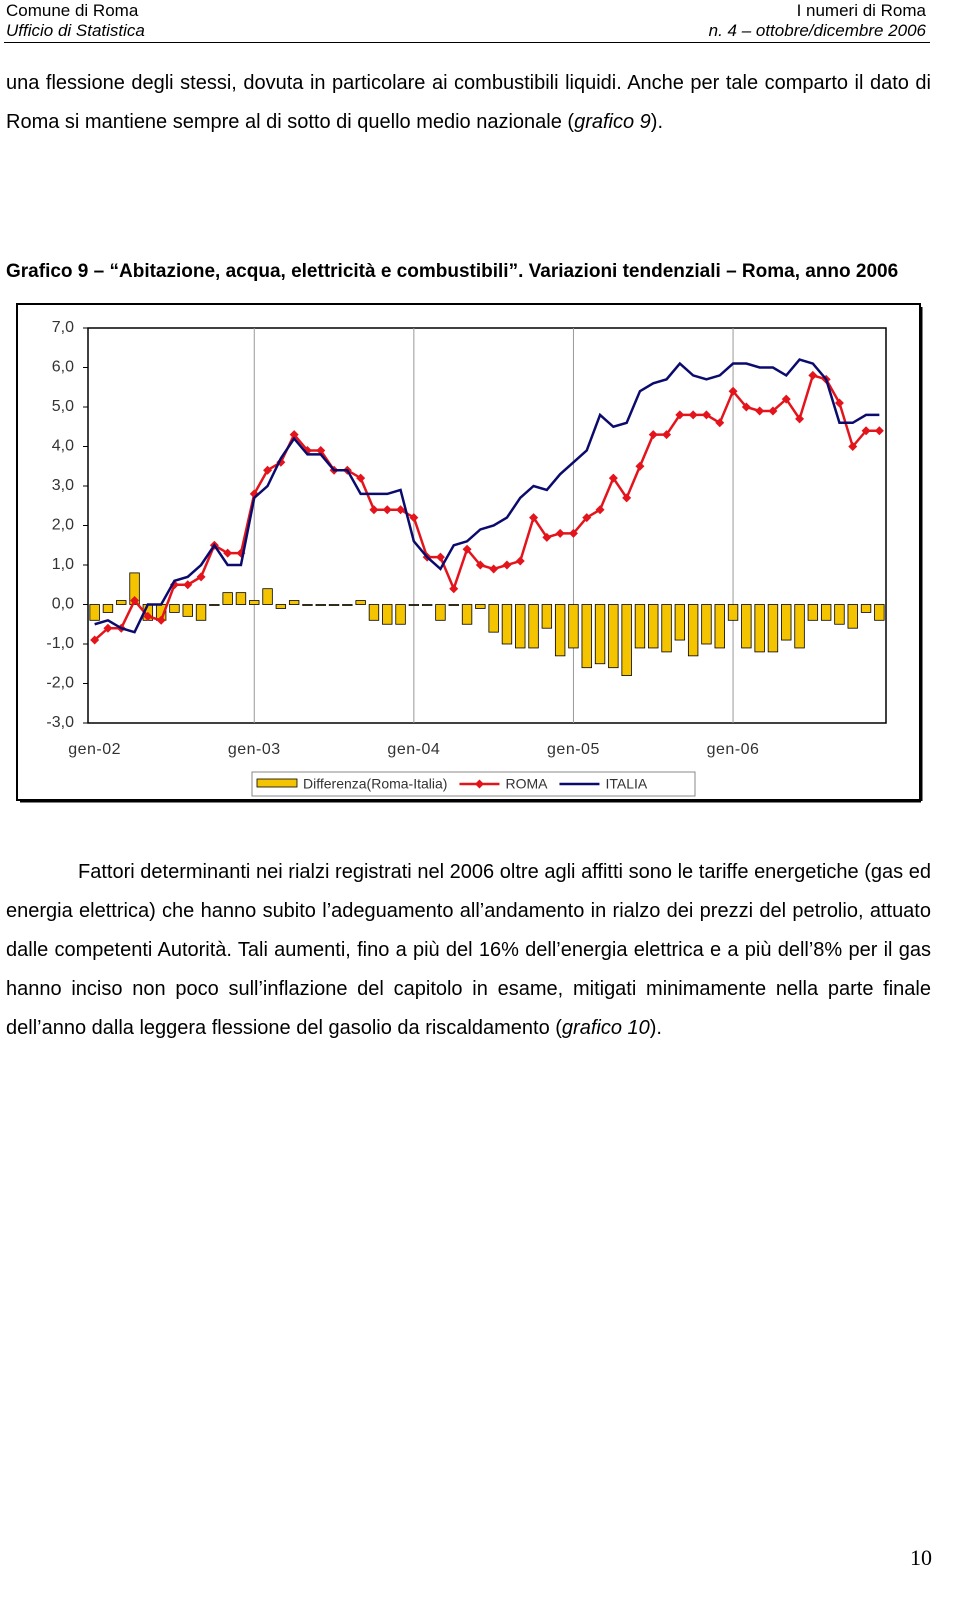 The width and height of the screenshot is (960, 1607). What do you see at coordinates (733, 749) in the screenshot?
I see `x-tick-label: gen-06` at bounding box center [733, 749].